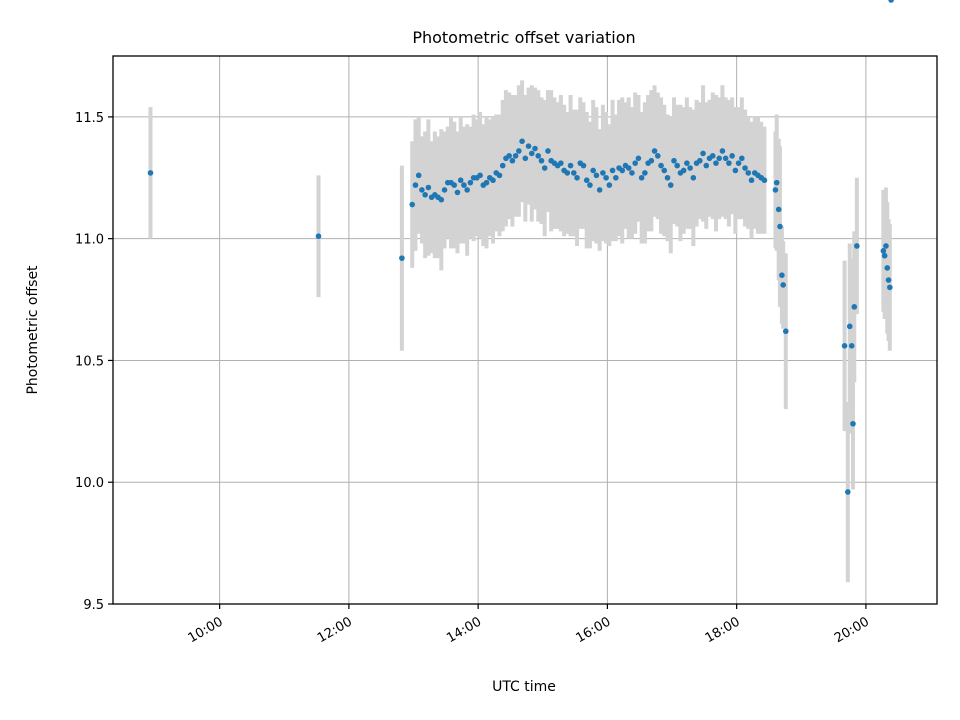 This screenshot has width=960, height=720. What do you see at coordinates (93, 605) in the screenshot?
I see `y-tick-label: 9.5` at bounding box center [93, 605].